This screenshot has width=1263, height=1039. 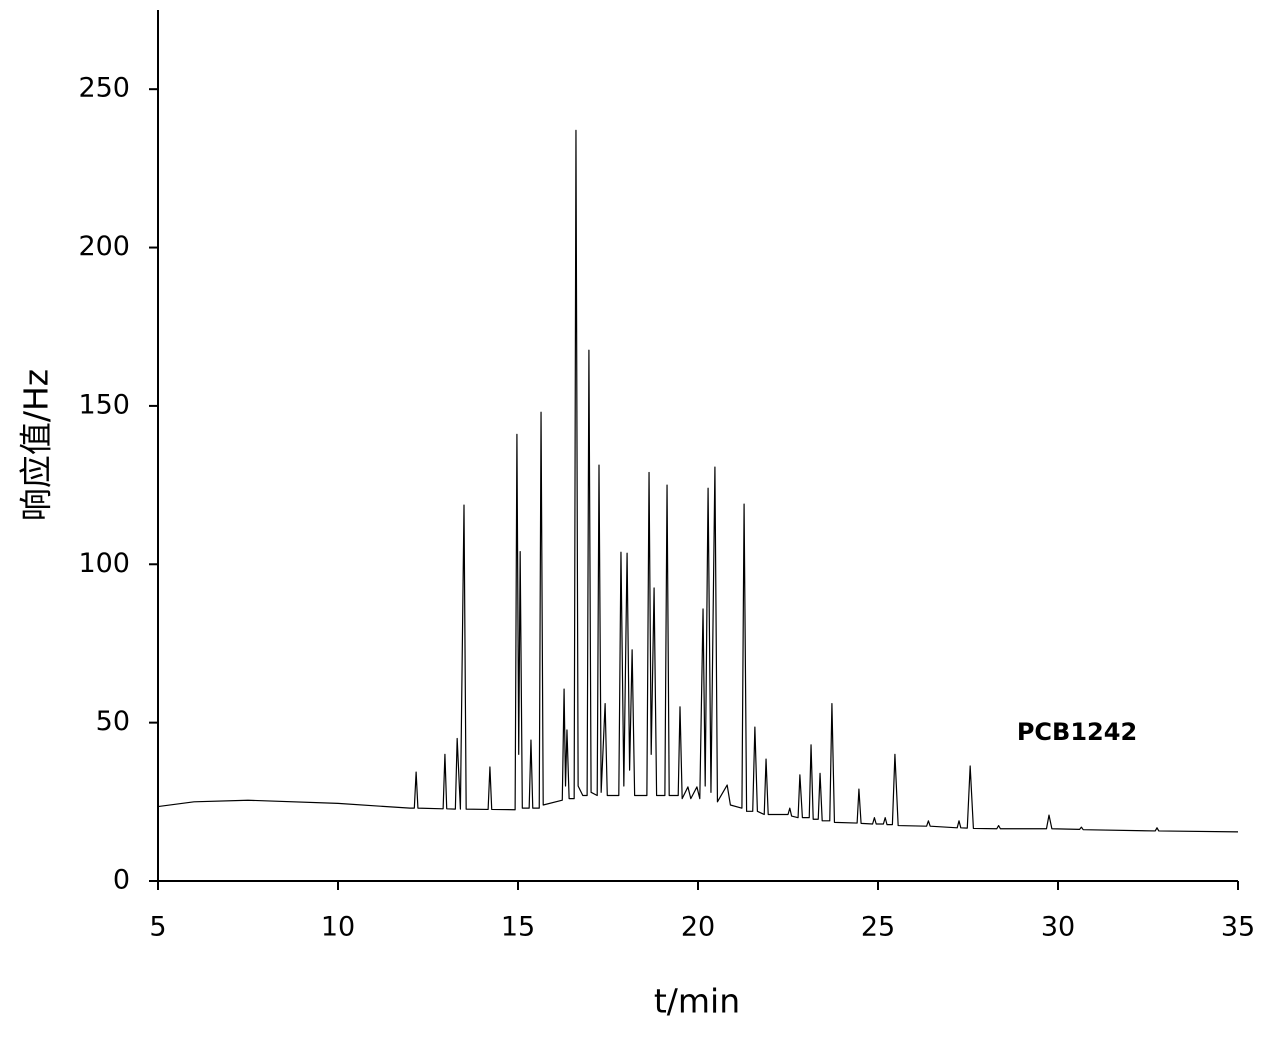 I want to click on x-tick-label: 20, so click(x=698, y=927).